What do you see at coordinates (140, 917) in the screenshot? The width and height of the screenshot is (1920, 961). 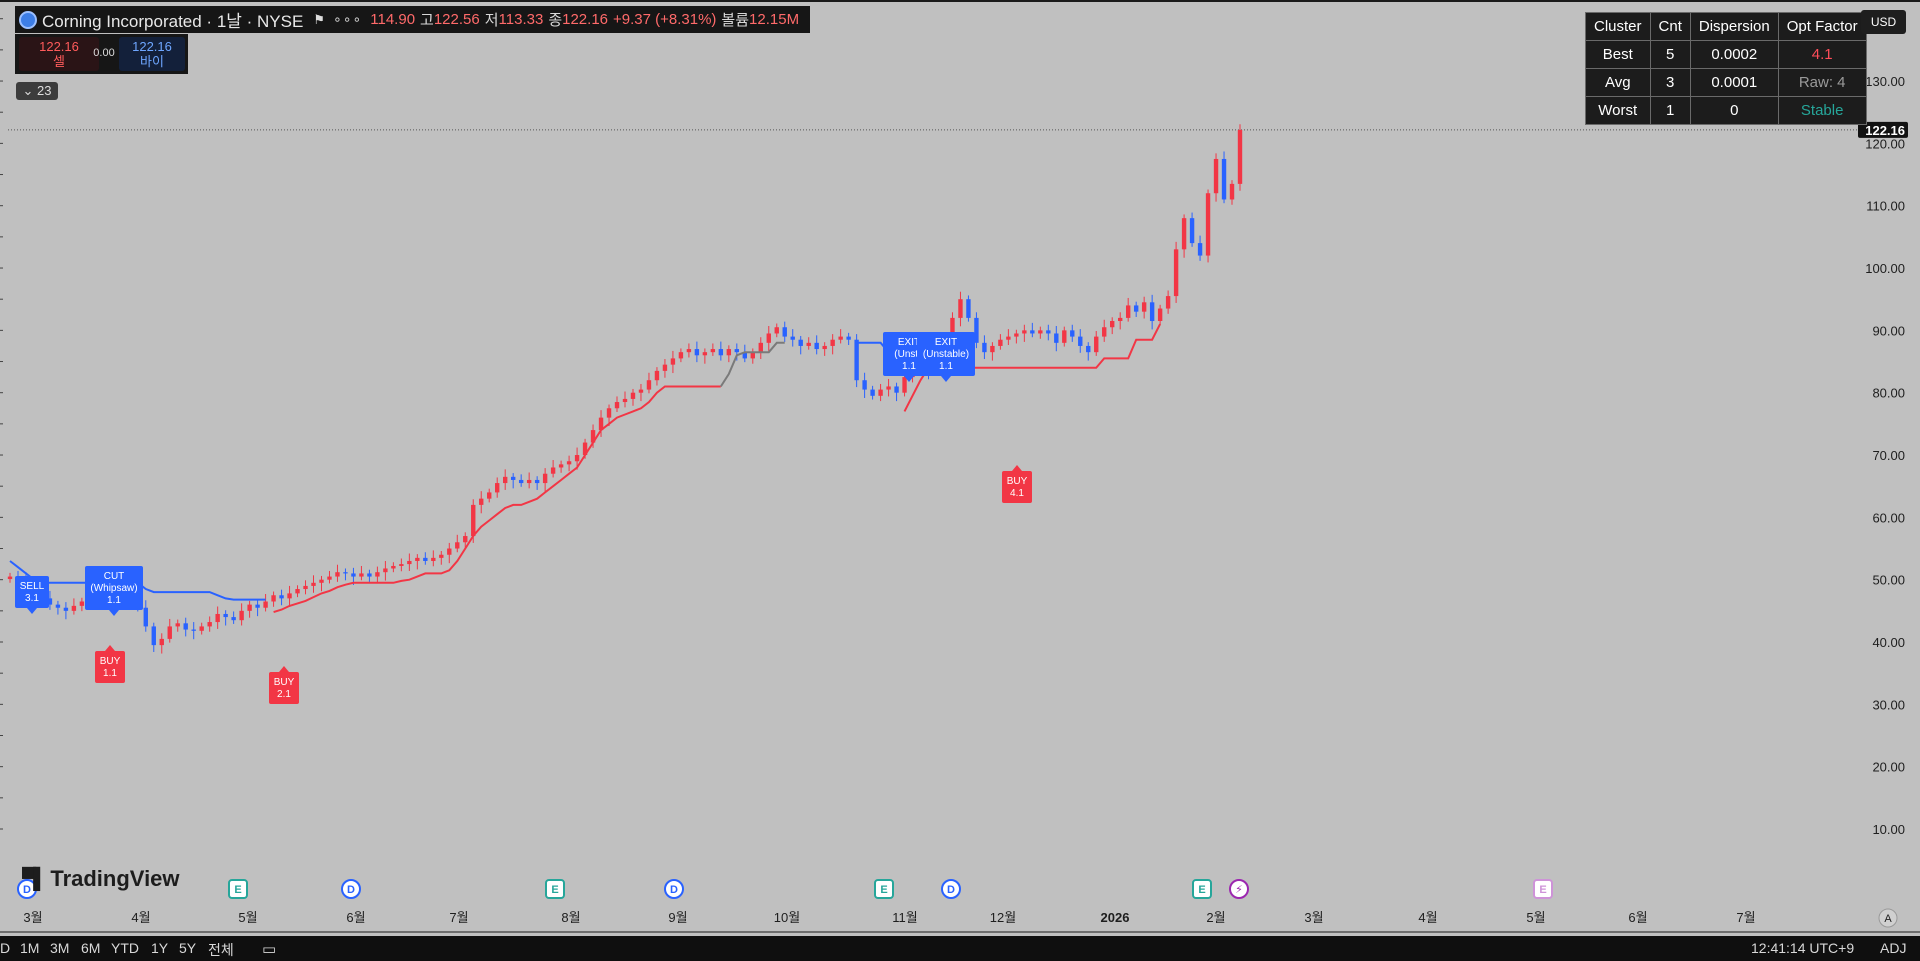 I see `time-tick-label: 4월` at bounding box center [140, 917].